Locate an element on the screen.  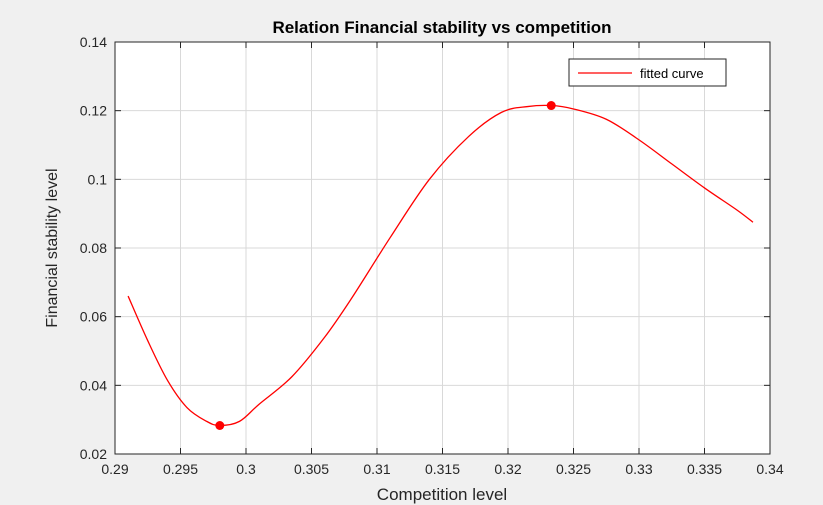
x-tick-label: 0.32 is located at coordinates (507, 469).